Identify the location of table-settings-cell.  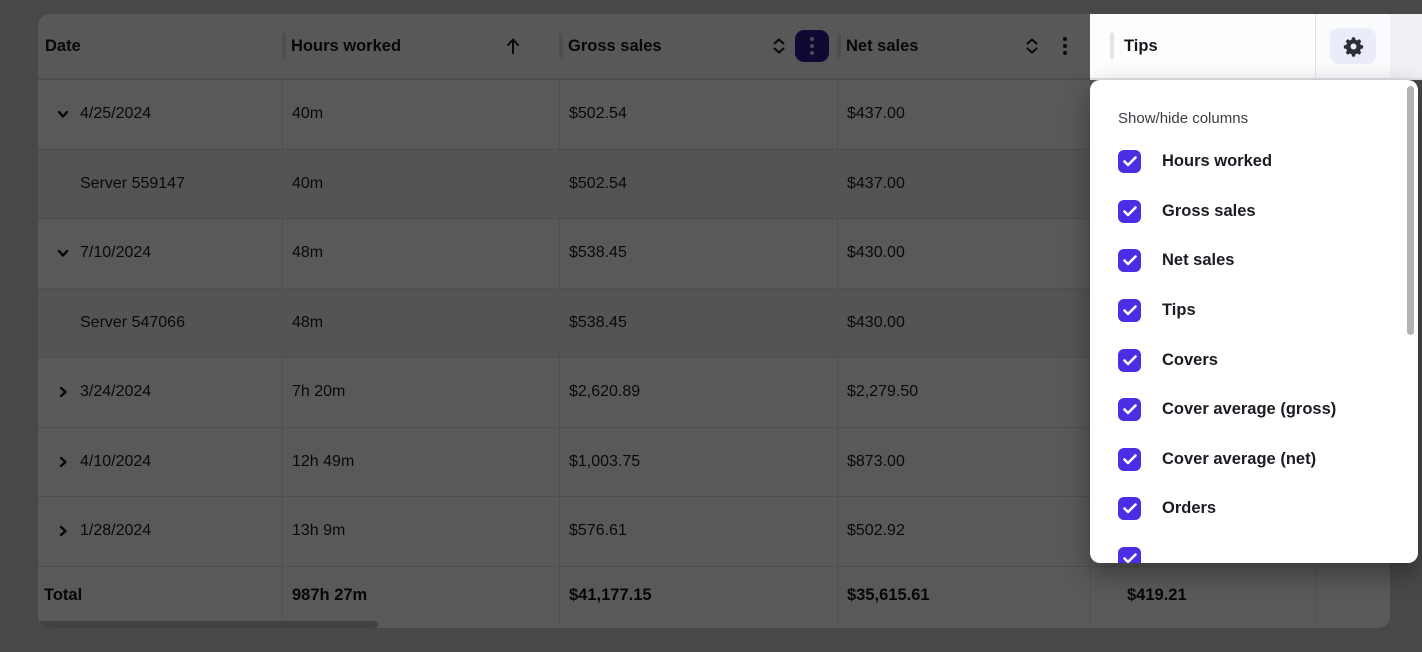
(1352, 46).